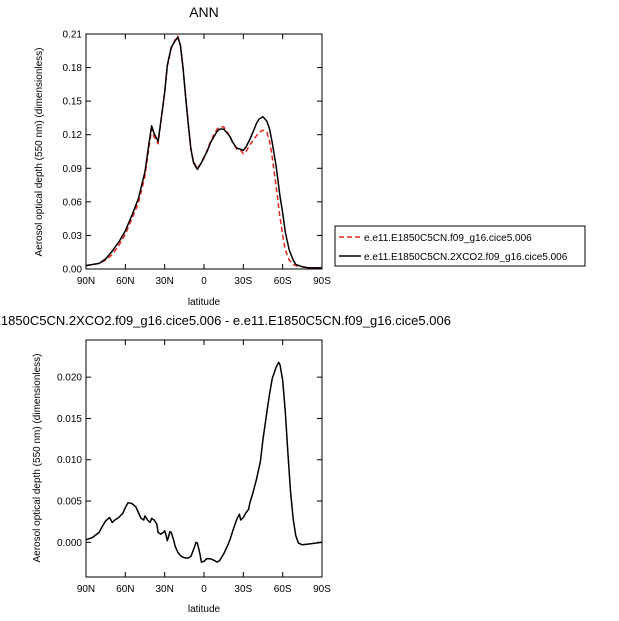  What do you see at coordinates (204, 609) in the screenshot?
I see `bottom-x-axis-label: latitude` at bounding box center [204, 609].